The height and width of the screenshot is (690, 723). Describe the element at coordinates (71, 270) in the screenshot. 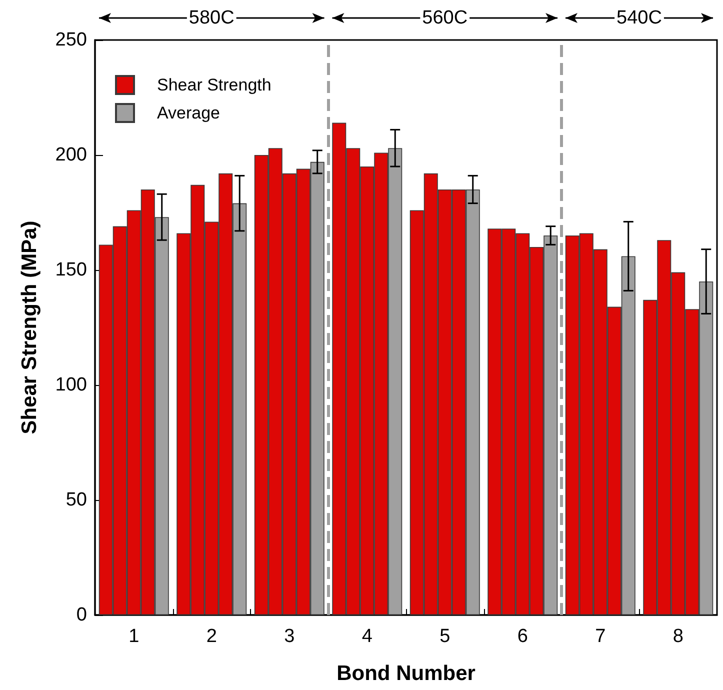

I see `y-tick-label: 150` at that location.